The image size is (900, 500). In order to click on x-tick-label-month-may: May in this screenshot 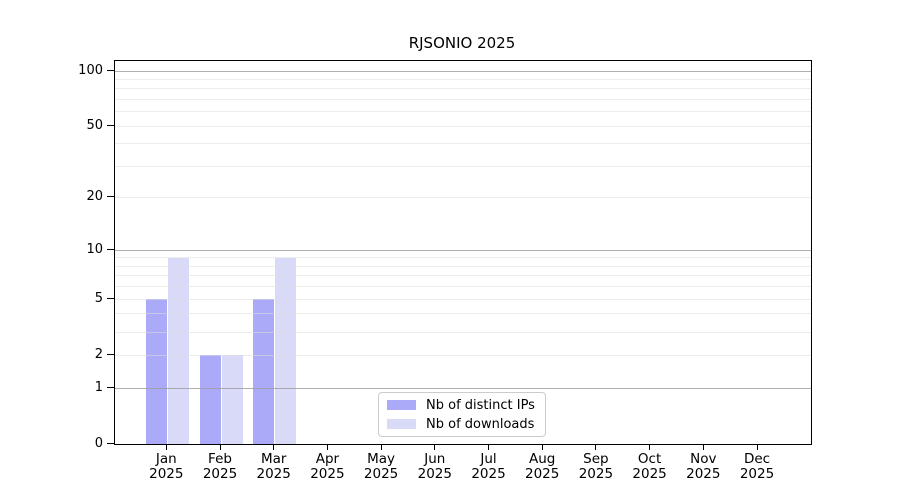, I will do `click(381, 459)`.